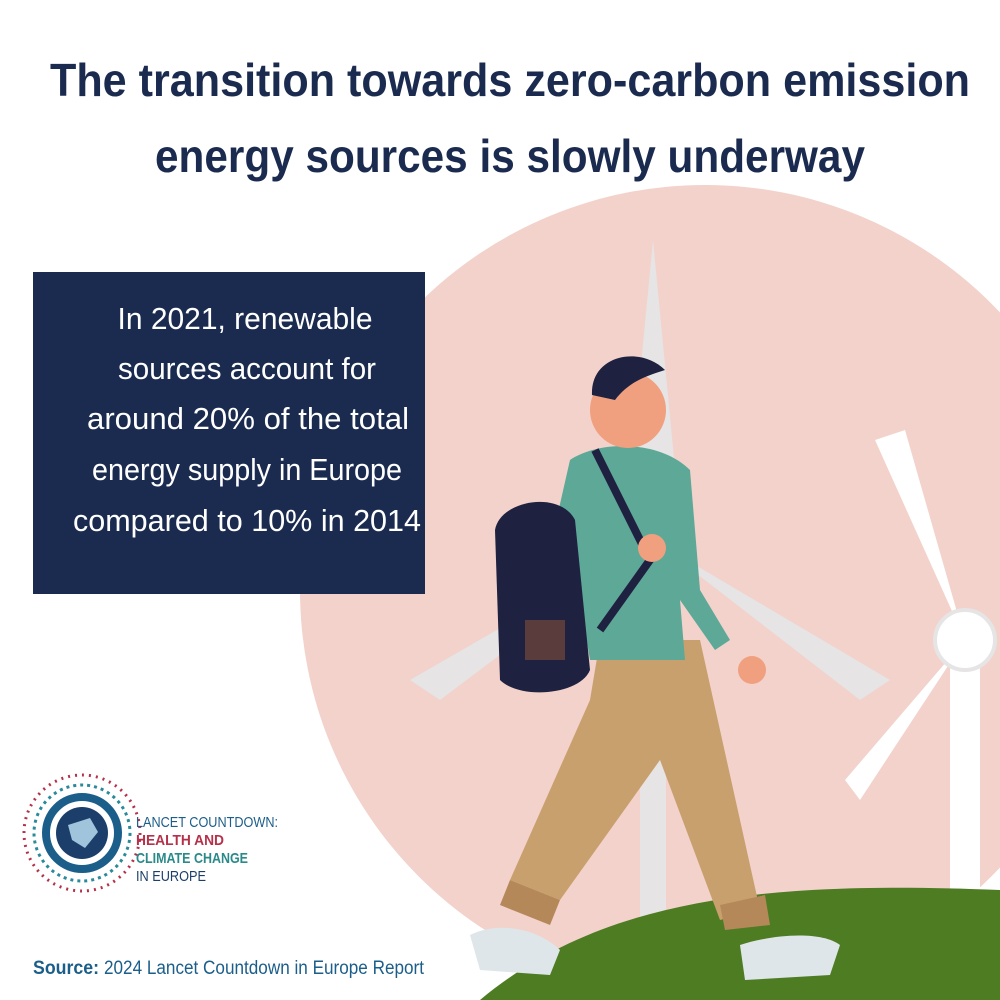  What do you see at coordinates (171, 876) in the screenshot?
I see `logo-line: IN EUROPE` at bounding box center [171, 876].